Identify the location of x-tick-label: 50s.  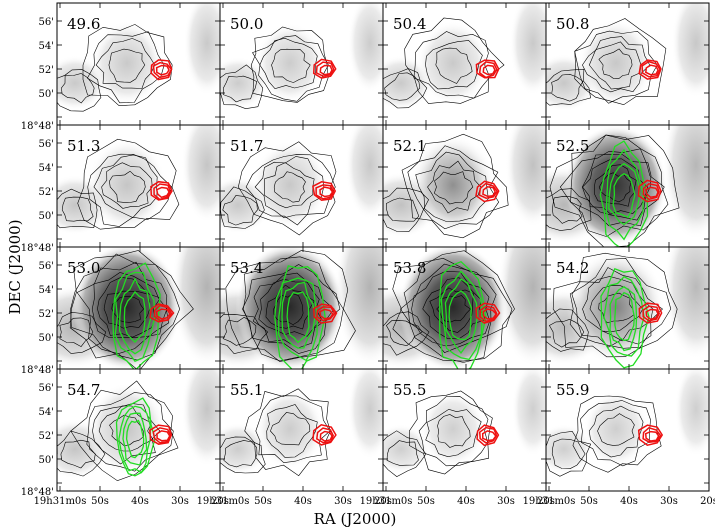
(100, 501).